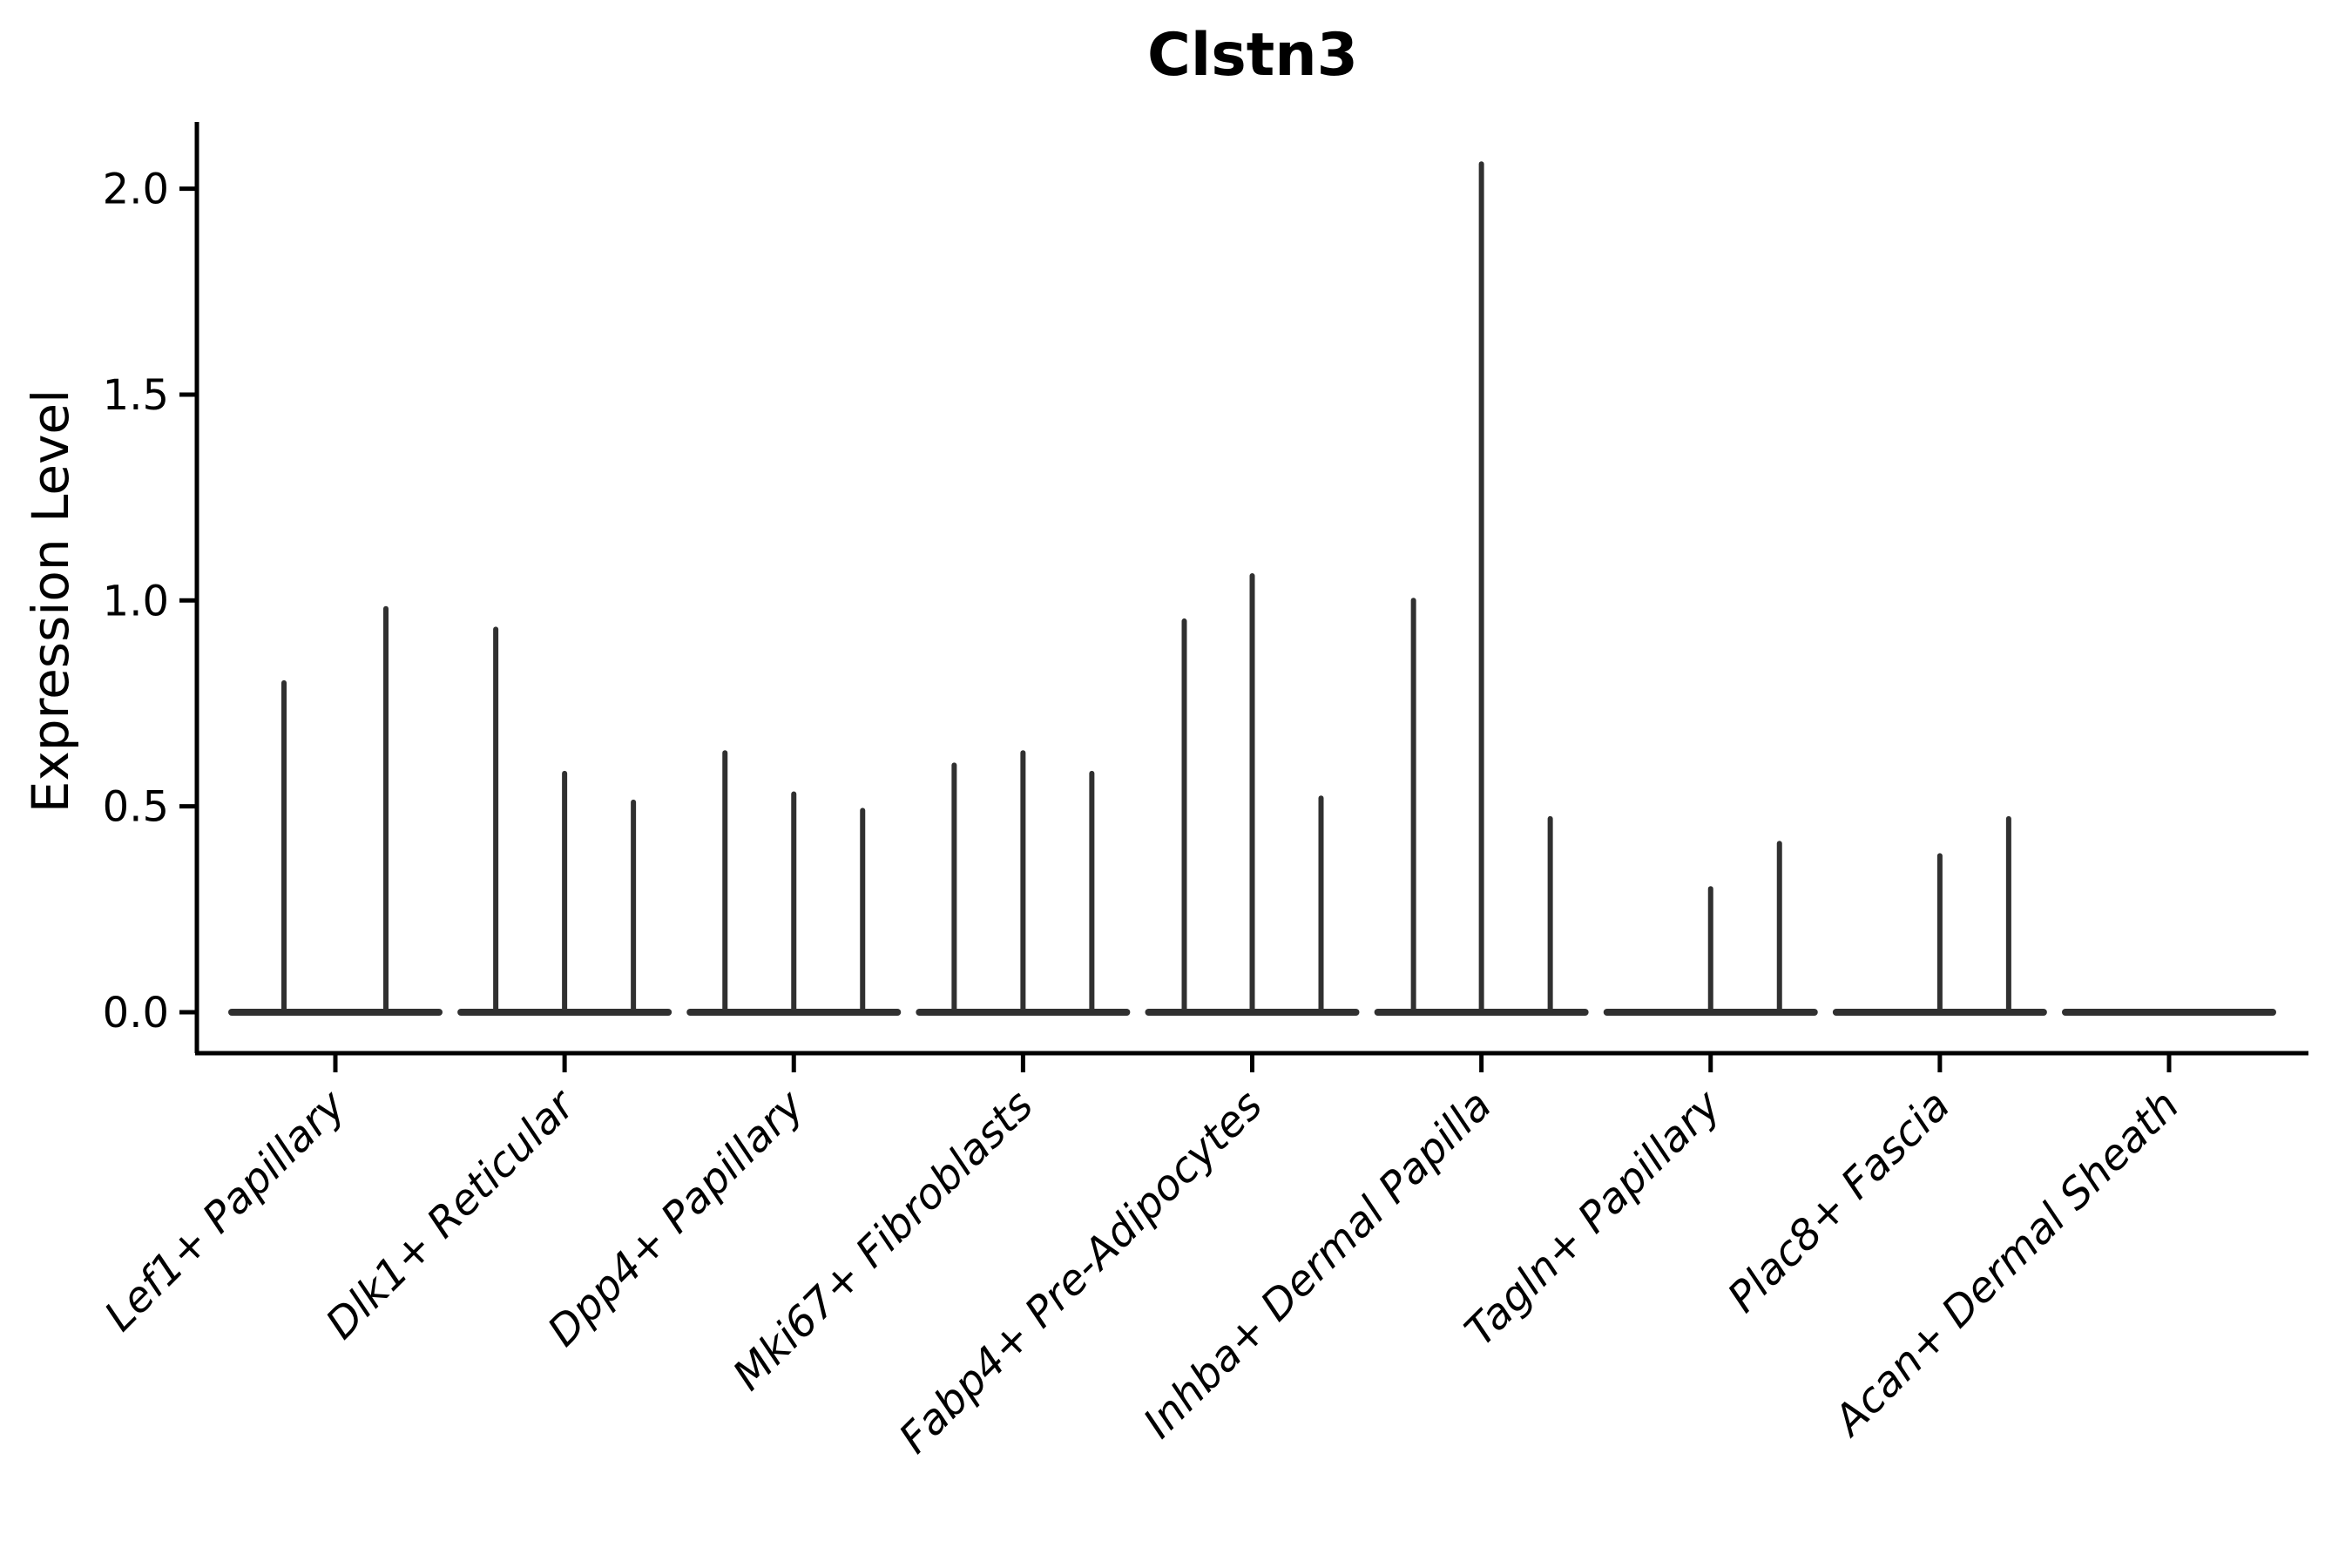 This screenshot has height=1568, width=2352. I want to click on y-axis-ticks: 0.0 0.5 1.0 1.5 2.0, so click(150, 601).